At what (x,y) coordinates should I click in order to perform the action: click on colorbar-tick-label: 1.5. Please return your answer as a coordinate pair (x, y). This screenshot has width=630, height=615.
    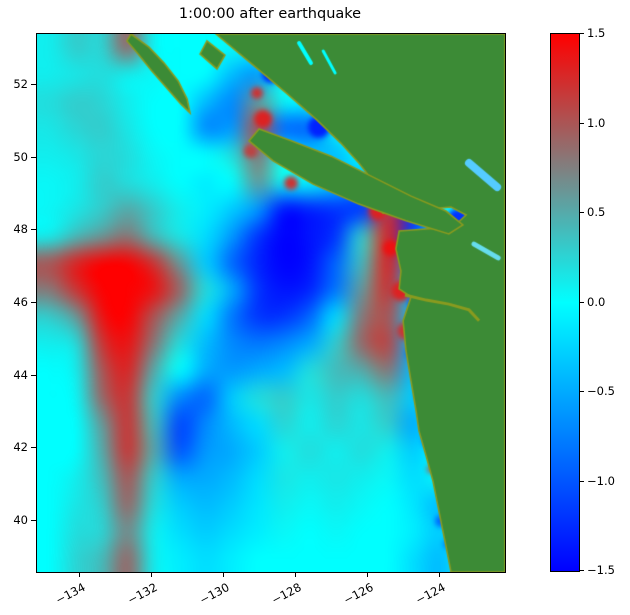
    Looking at the image, I should click on (596, 33).